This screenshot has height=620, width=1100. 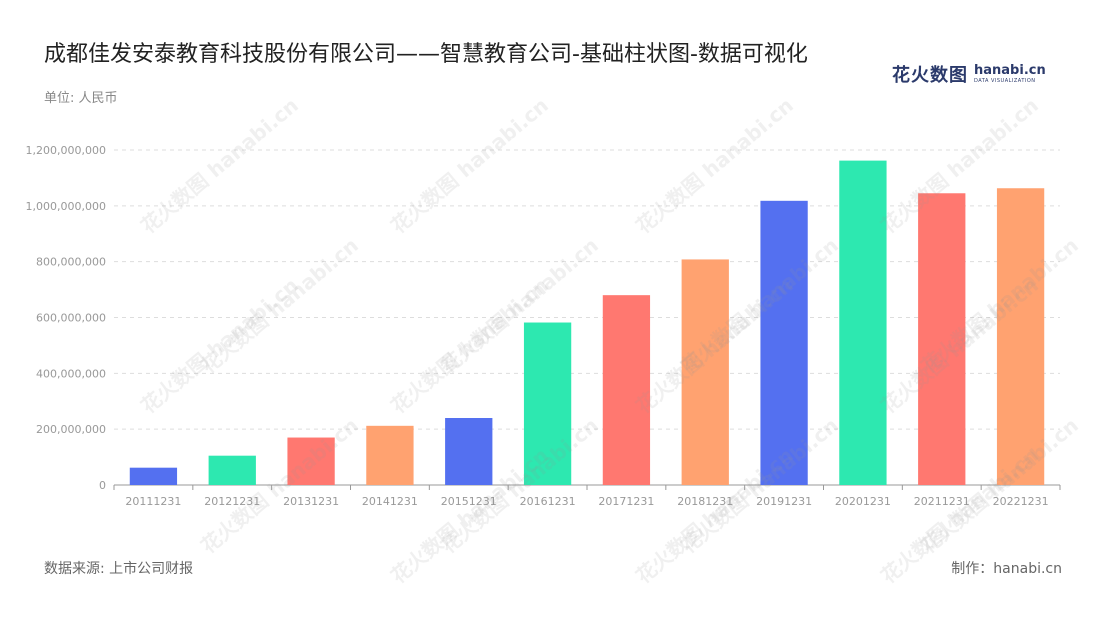 I want to click on brand-logo: 花火数图 hanabi.cn DATA VISUALIZATION, so click(x=969, y=74).